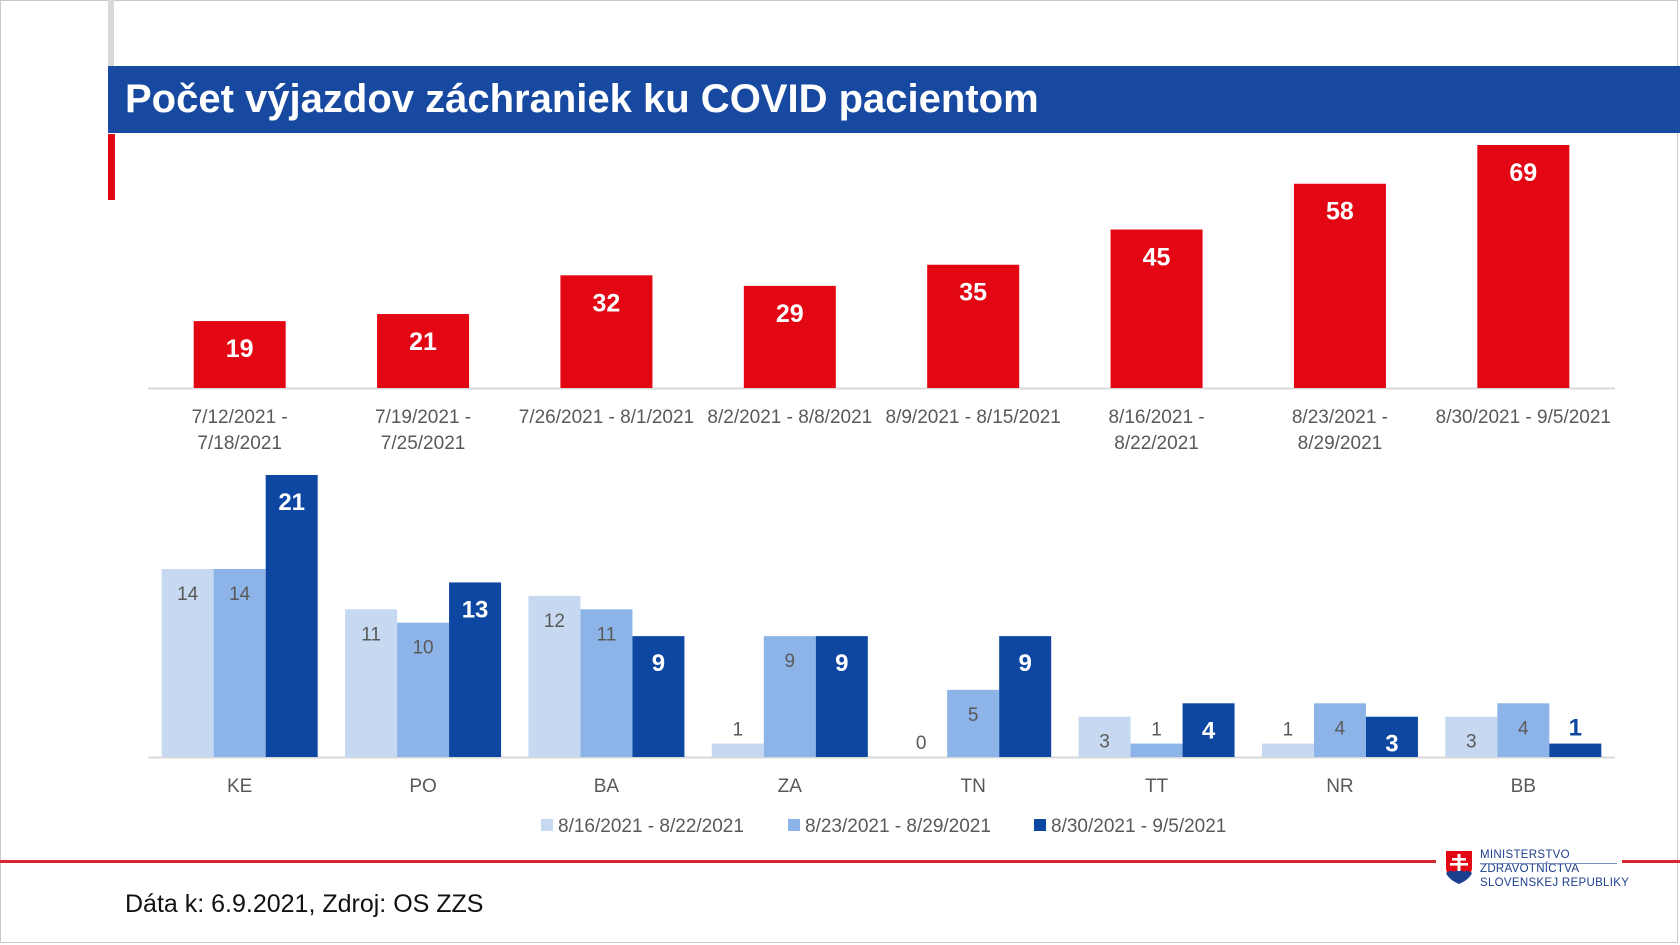 The image size is (1680, 945). Describe the element at coordinates (1340, 417) in the screenshot. I see `top-x-tick-label: 8/23/2021 -` at that location.